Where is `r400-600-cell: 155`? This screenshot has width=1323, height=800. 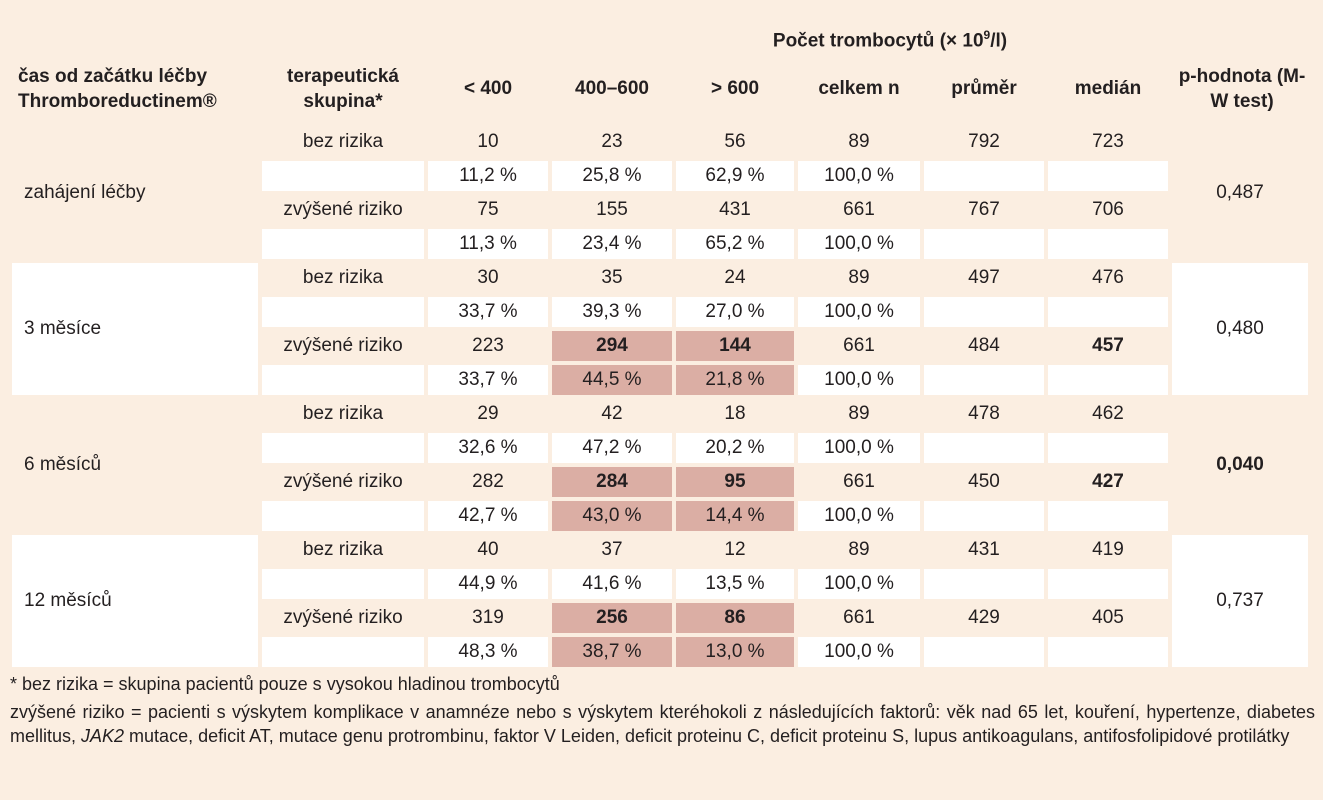
r400-600-cell: 155 is located at coordinates (612, 209).